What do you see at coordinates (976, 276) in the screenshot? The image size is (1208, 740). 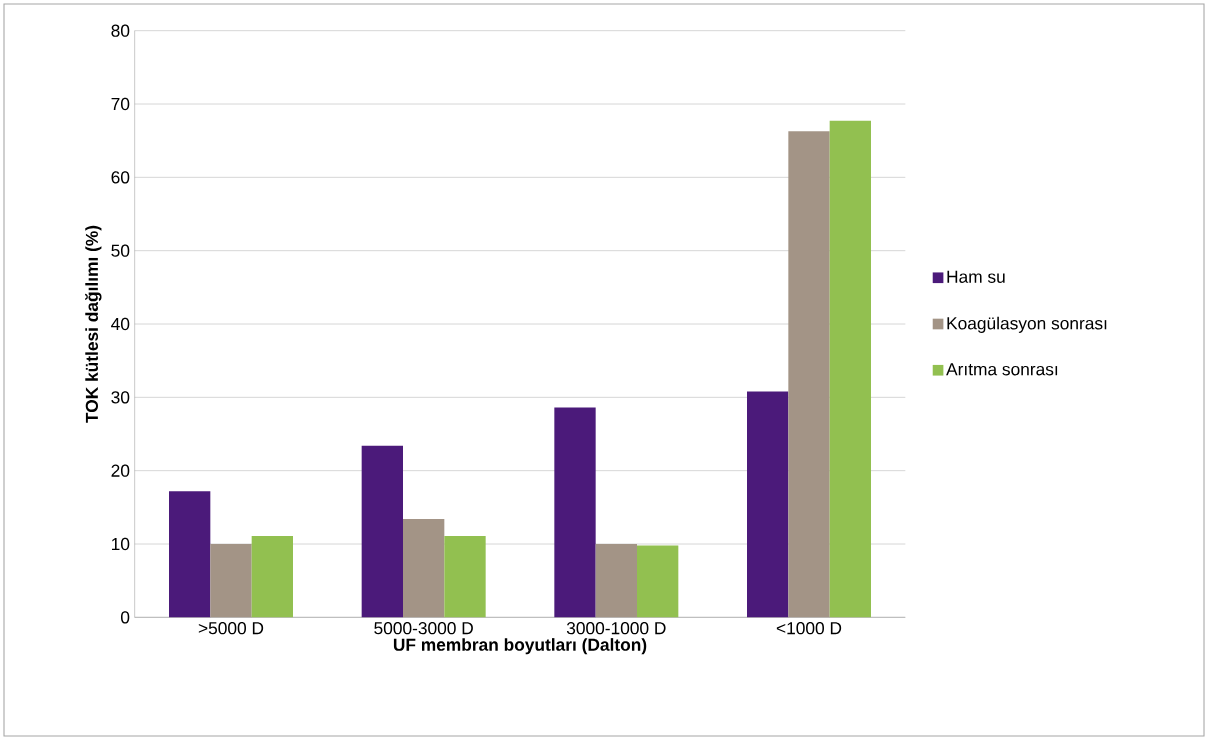 I see `legend-label: Ham su` at bounding box center [976, 276].